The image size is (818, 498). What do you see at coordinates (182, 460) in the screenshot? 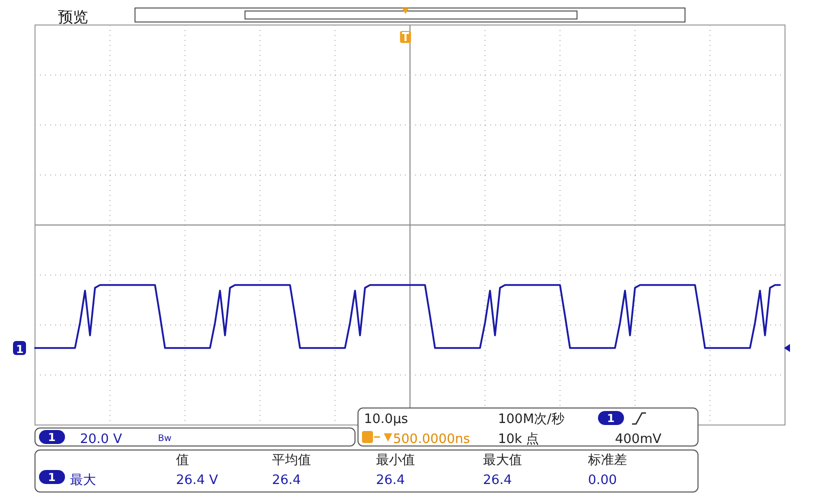
I see `text: 值` at bounding box center [182, 460].